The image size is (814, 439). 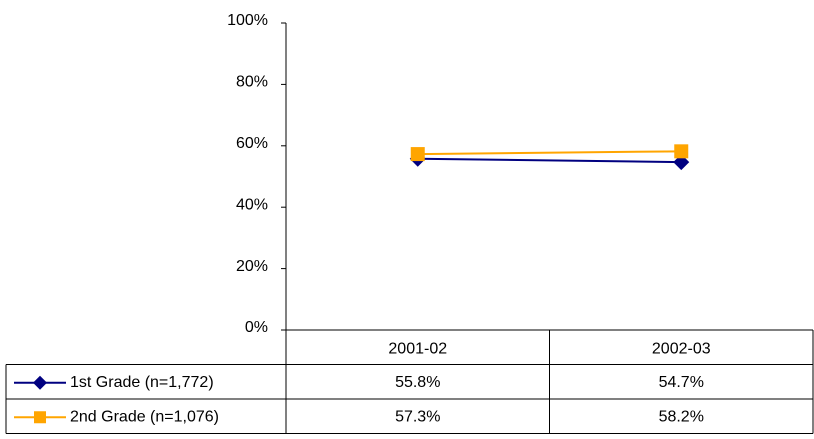 I want to click on legend-label: 2nd Grade (n=1,076), so click(x=144, y=416).